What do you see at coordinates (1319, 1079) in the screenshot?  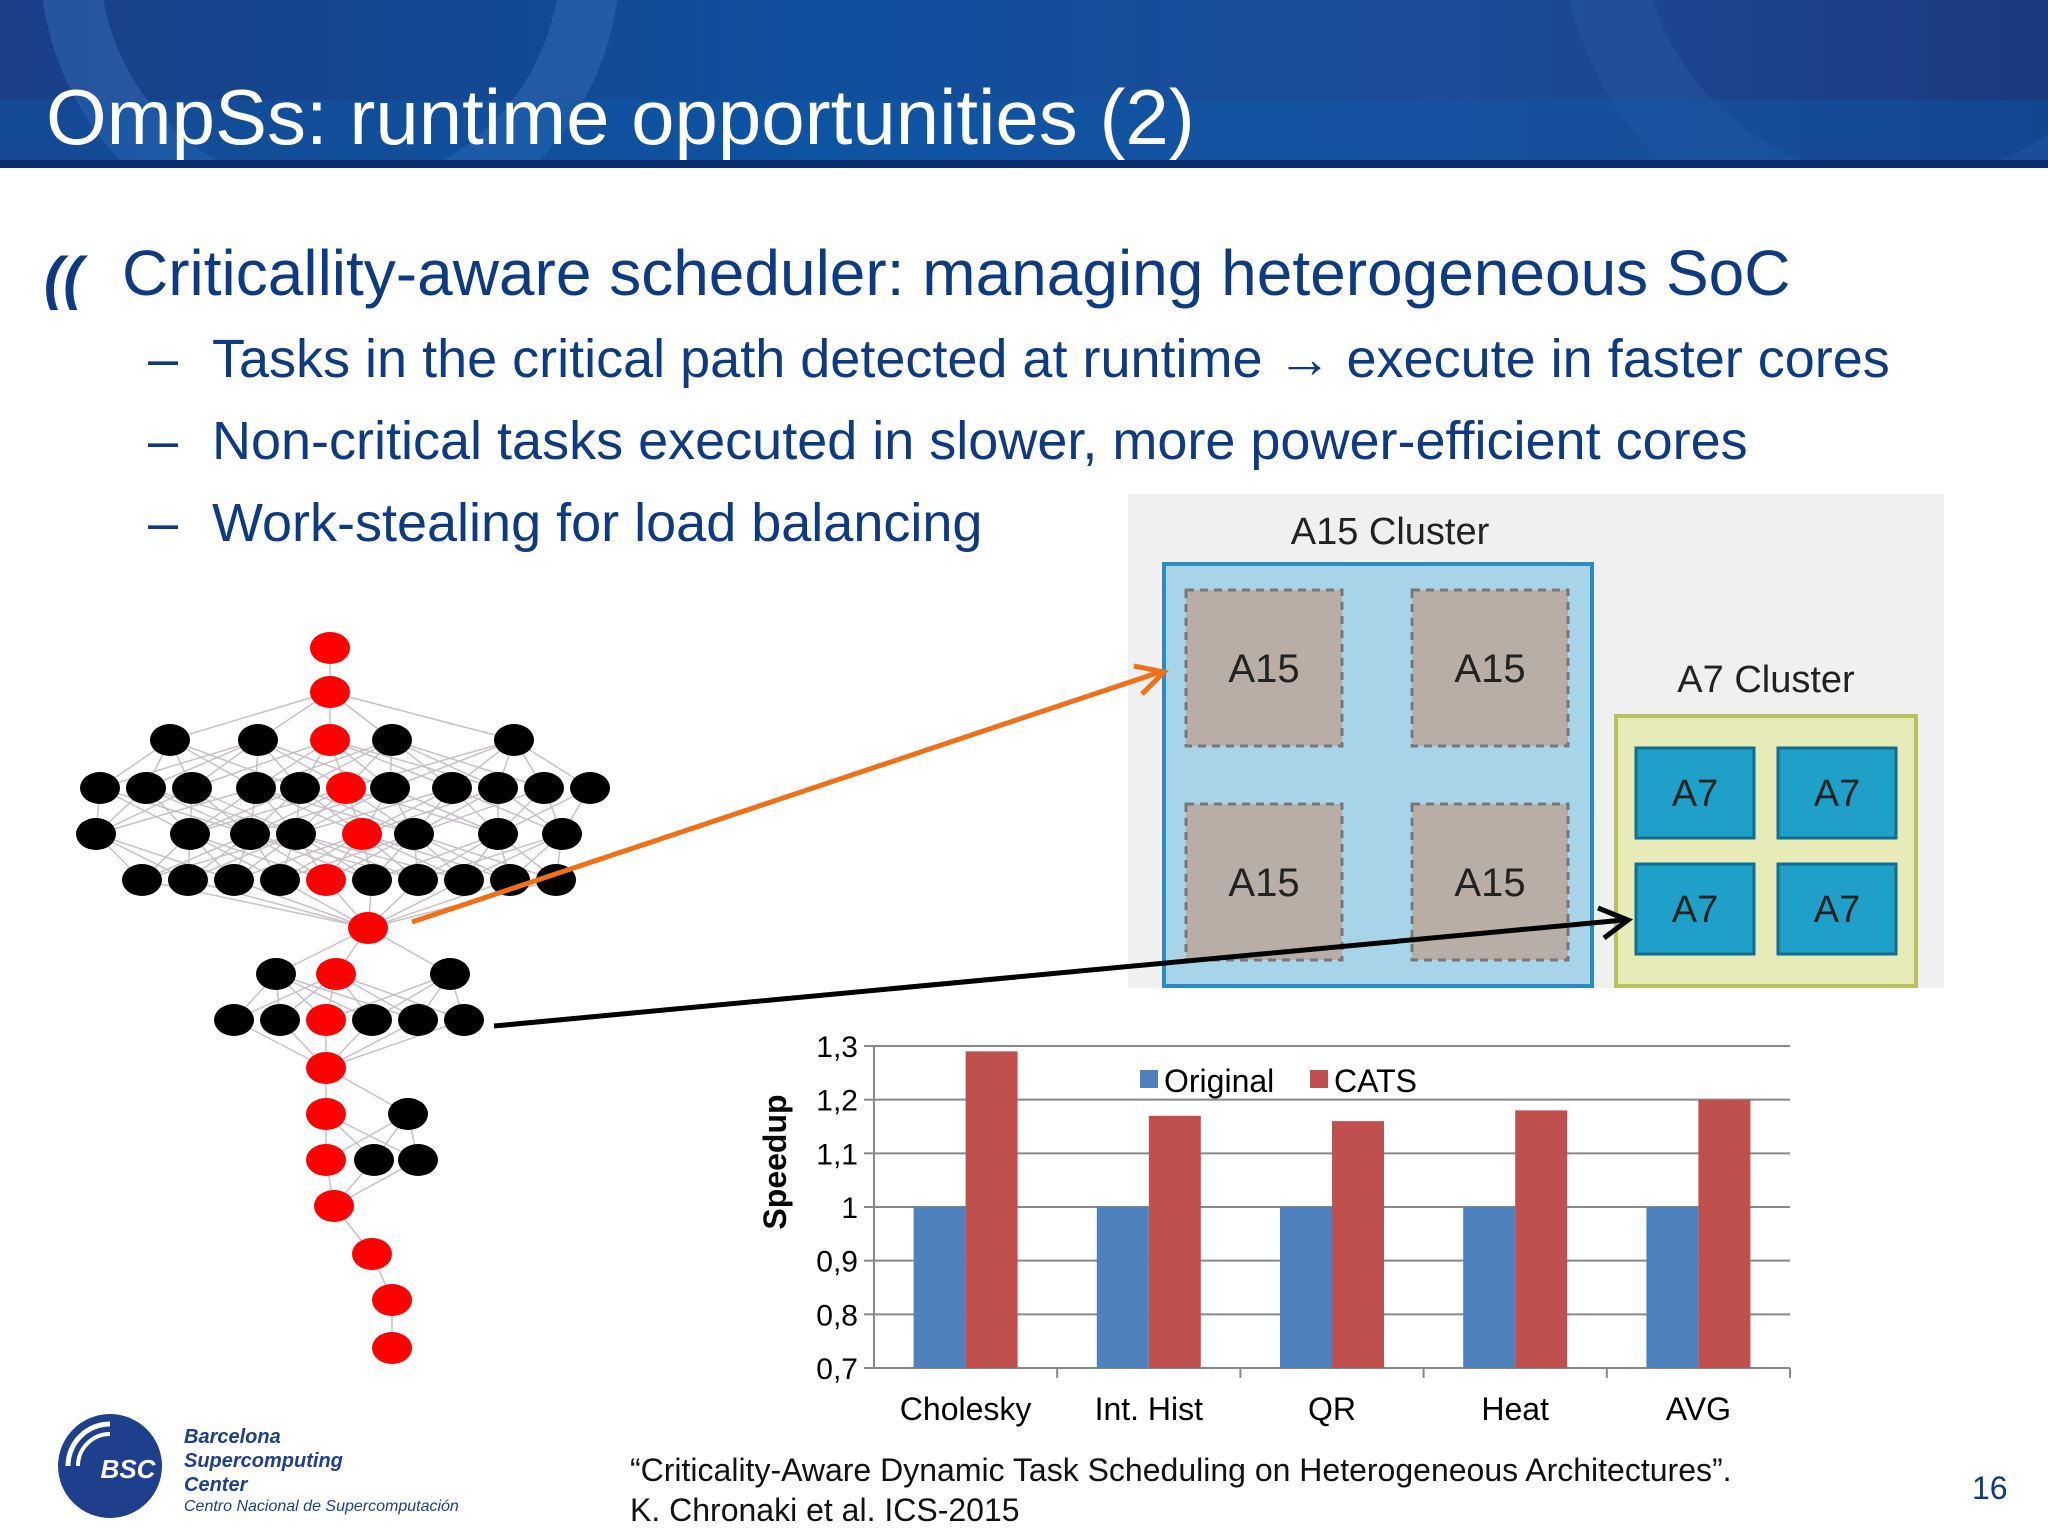 I see `legend-swatch-cats` at bounding box center [1319, 1079].